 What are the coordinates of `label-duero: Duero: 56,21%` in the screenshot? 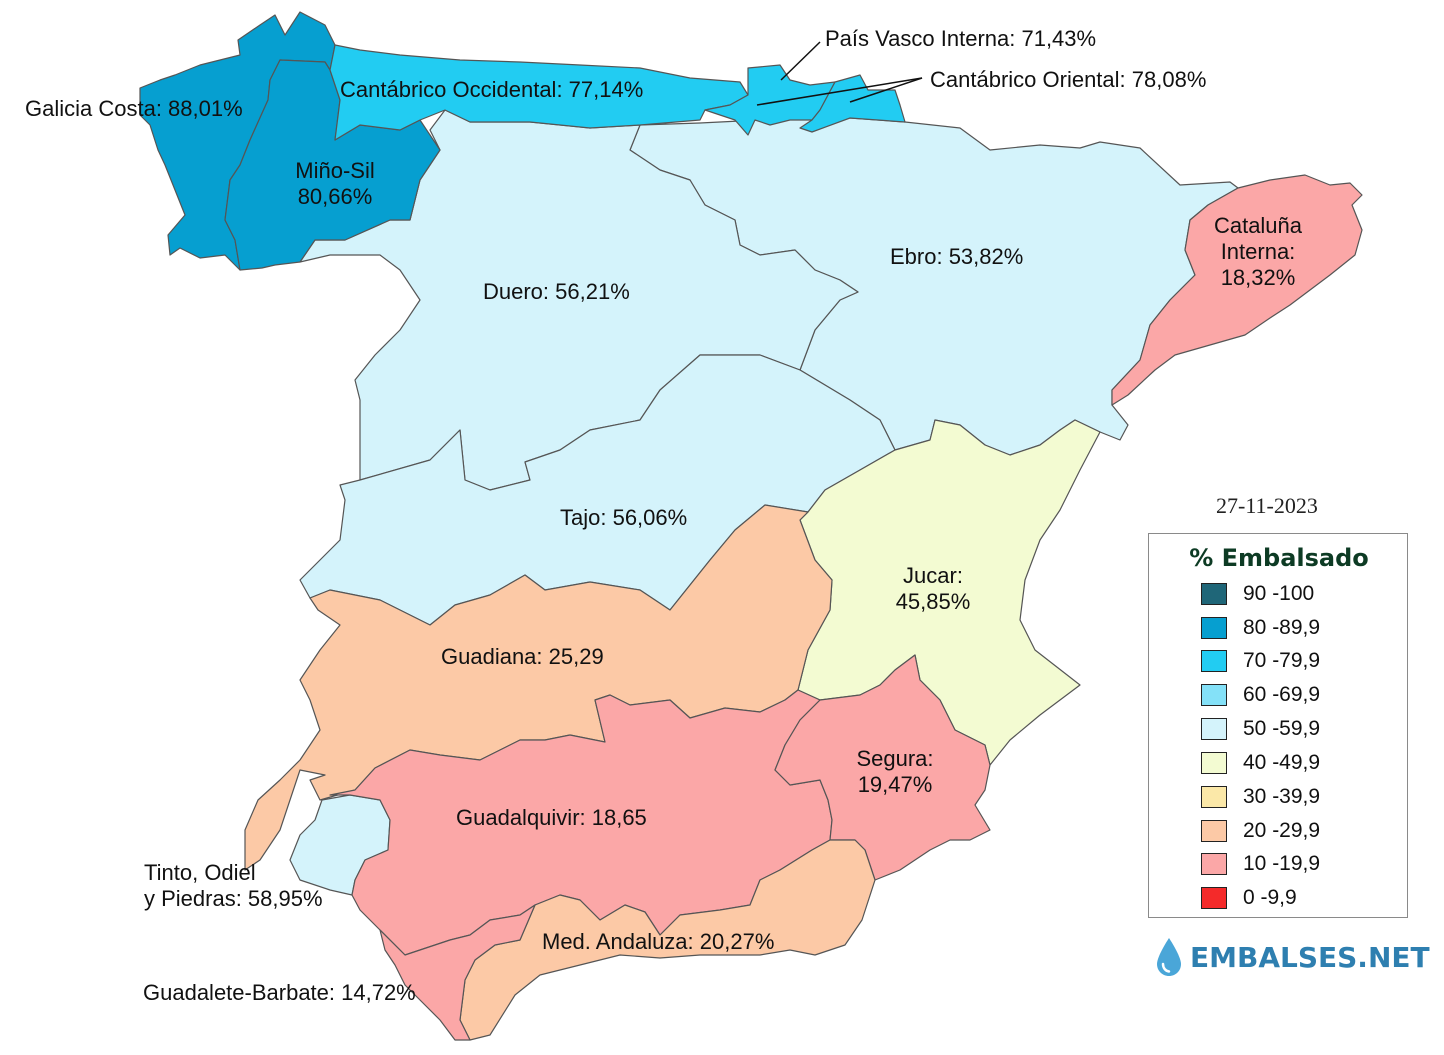 It's located at (556, 292).